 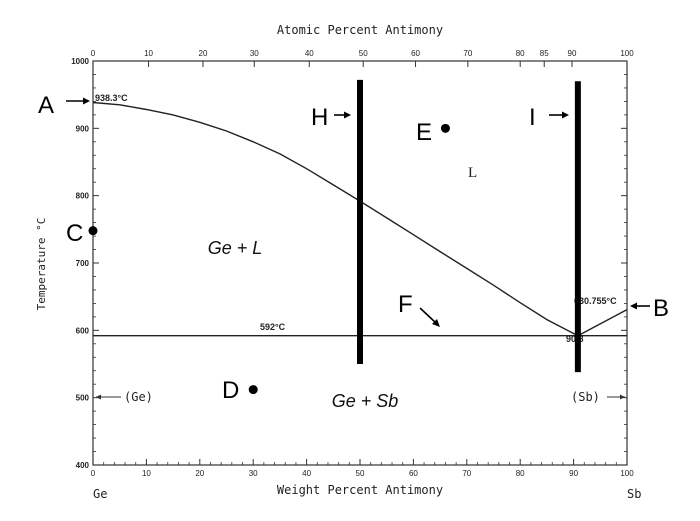 What do you see at coordinates (309, 53) in the screenshot?
I see `top-tick-label: 40` at bounding box center [309, 53].